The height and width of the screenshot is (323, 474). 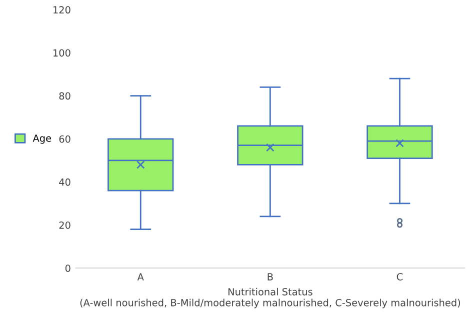 I want to click on x-tick-label: B, so click(x=270, y=276).